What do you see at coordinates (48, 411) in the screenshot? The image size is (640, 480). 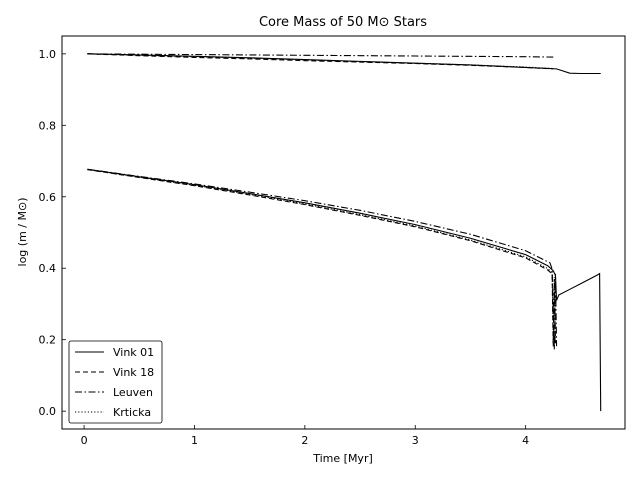 I see `y-tick-label: 0.0` at bounding box center [48, 411].